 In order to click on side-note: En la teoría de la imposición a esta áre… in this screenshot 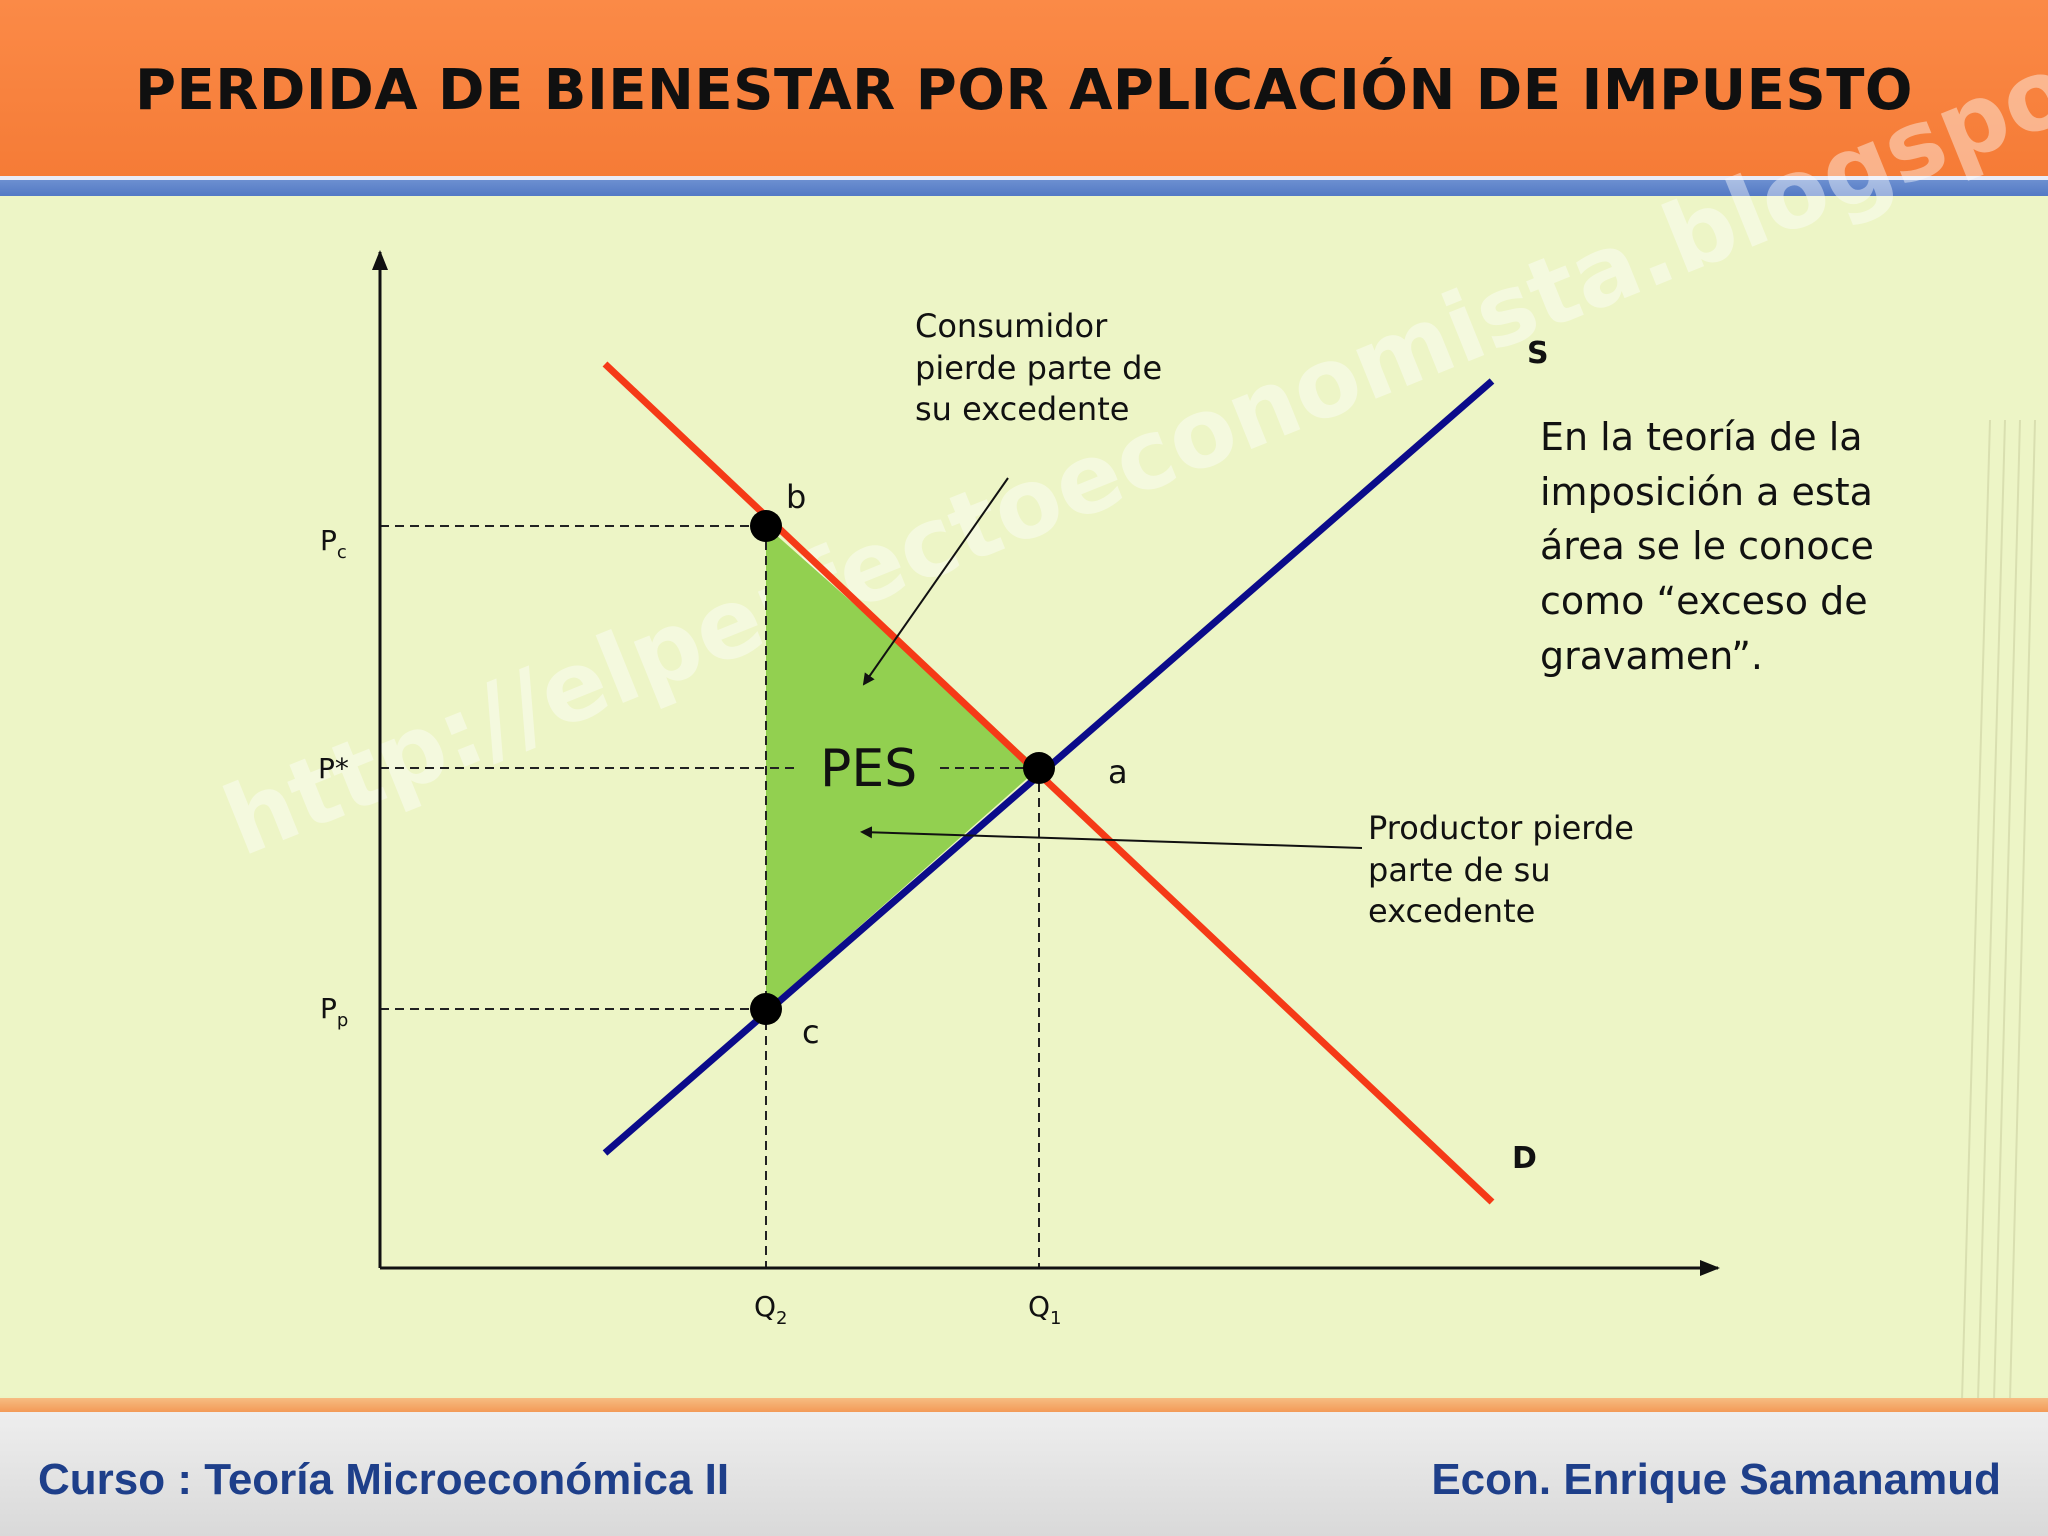, I will do `click(1707, 546)`.